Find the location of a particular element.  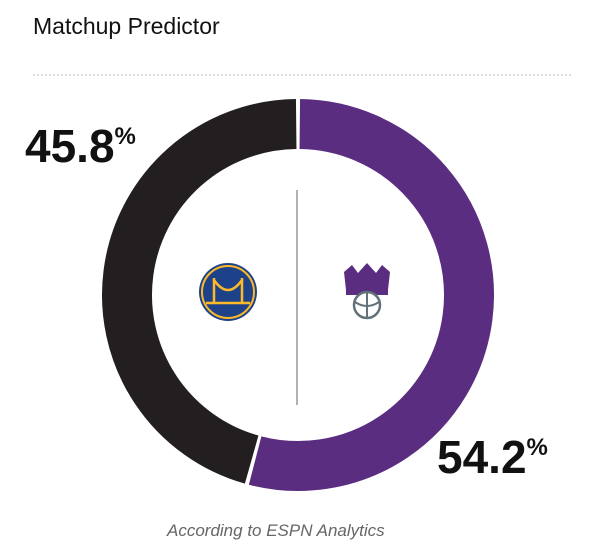

value-label: 54.2% is located at coordinates (492, 457).